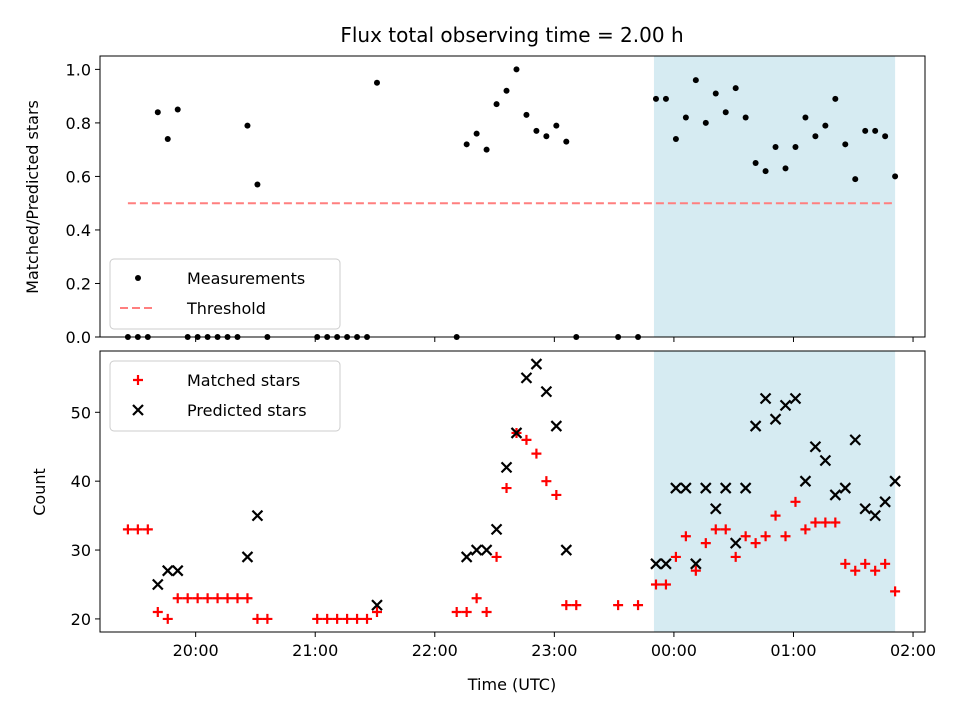 This screenshot has width=960, height=720. What do you see at coordinates (674, 650) in the screenshot?
I see `x-tick-label: 00:00` at bounding box center [674, 650].